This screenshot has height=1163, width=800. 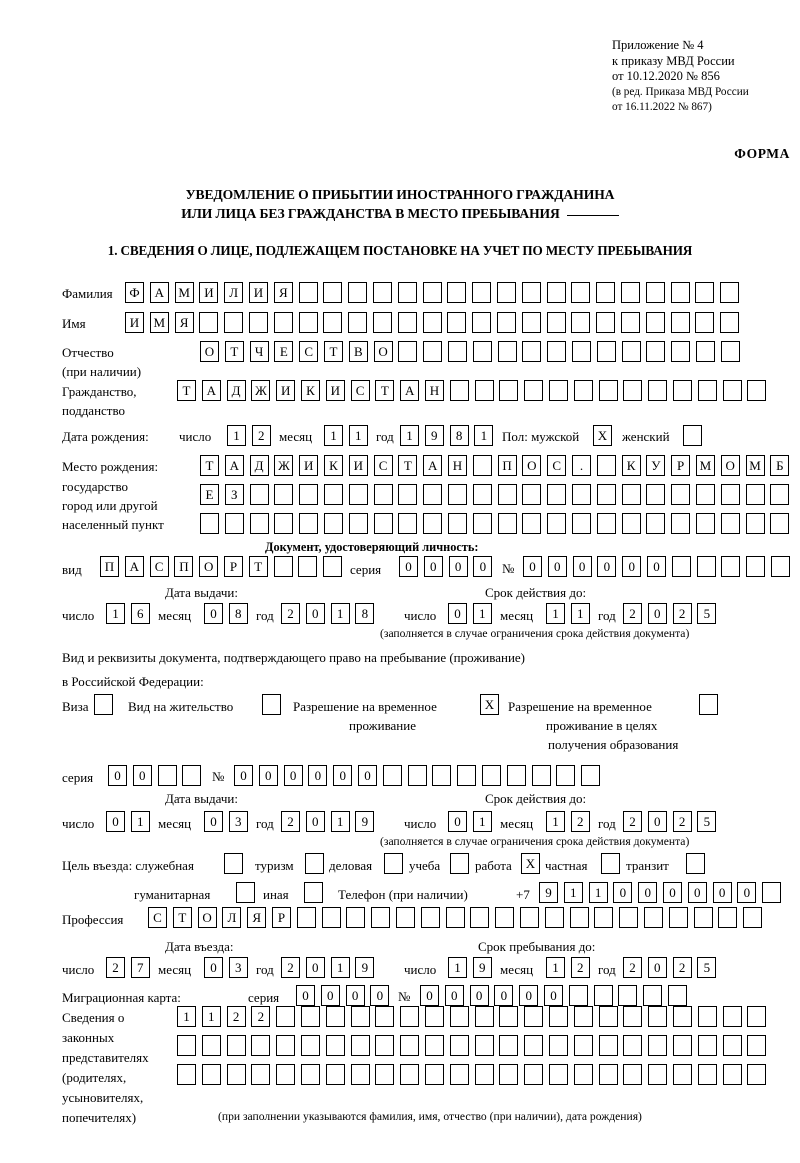 I want to click on birthplace-row1-cell: С, so click(x=557, y=465).